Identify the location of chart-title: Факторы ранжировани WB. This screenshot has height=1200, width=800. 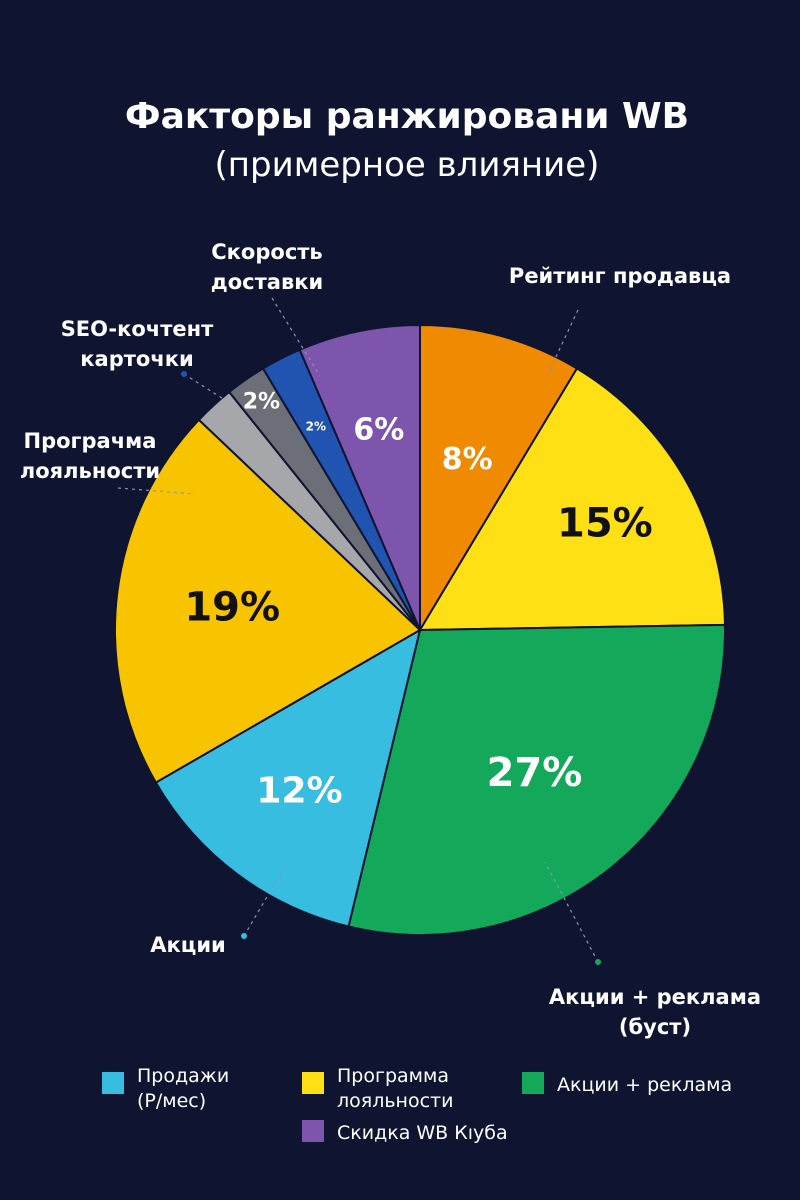
(407, 116).